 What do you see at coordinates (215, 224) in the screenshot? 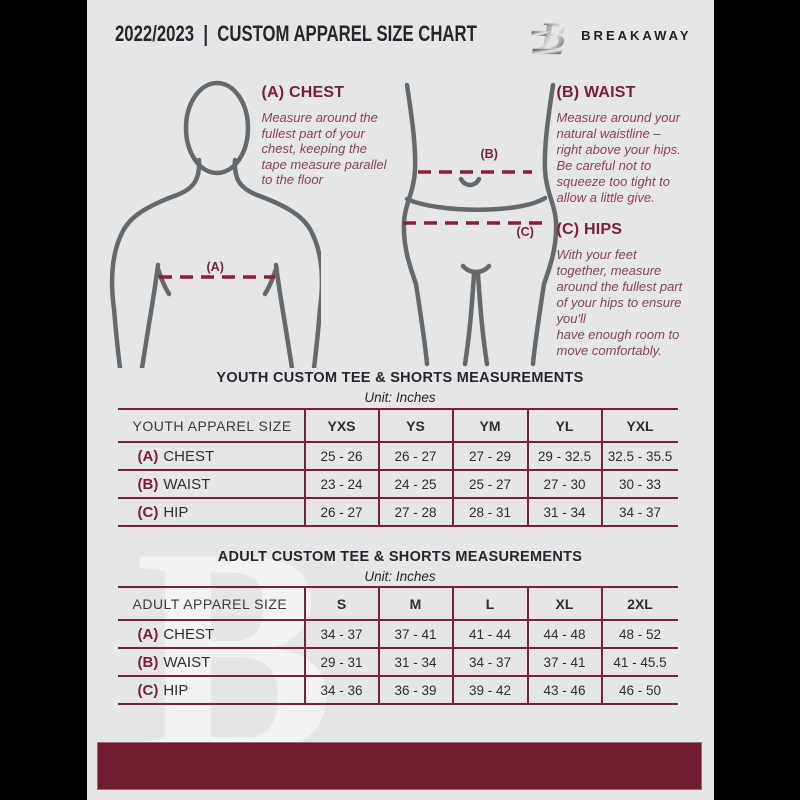
I see `torso-diagram` at bounding box center [215, 224].